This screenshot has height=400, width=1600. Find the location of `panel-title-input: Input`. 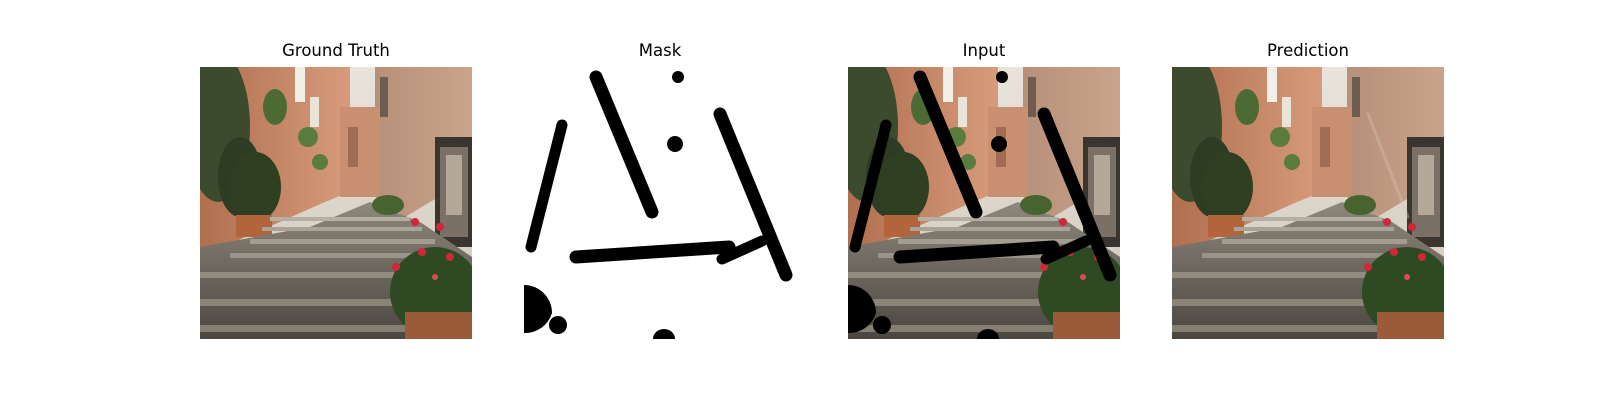

panel-title-input: Input is located at coordinates (984, 50).